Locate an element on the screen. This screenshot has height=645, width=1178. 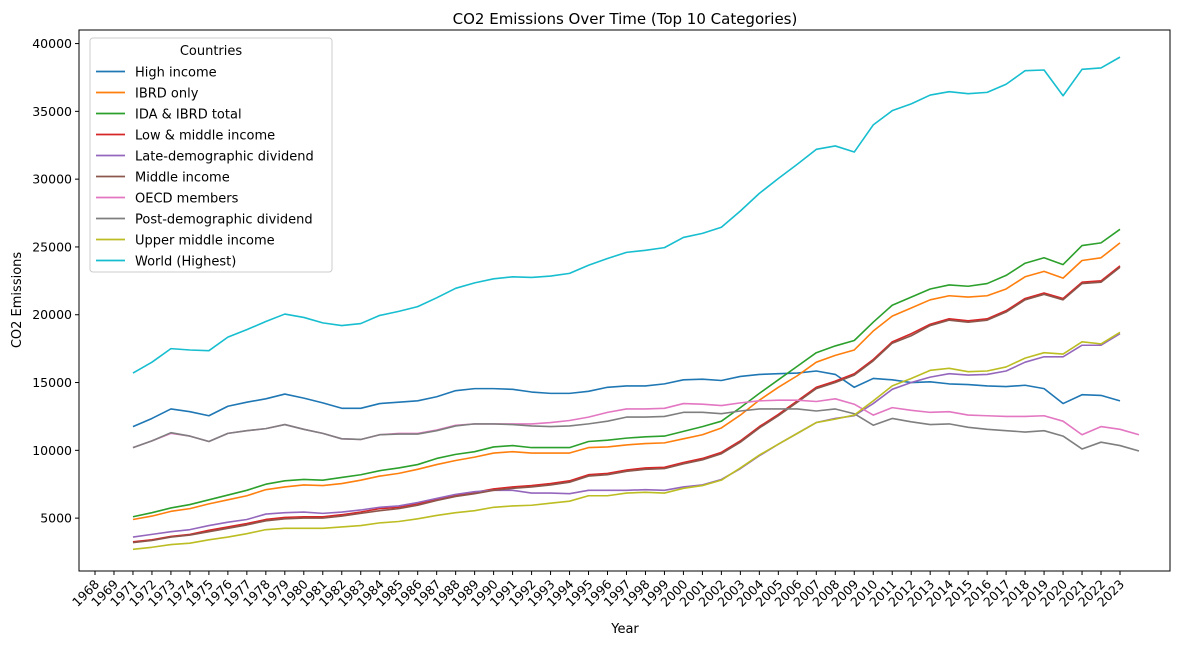
legend-label-post-demographic-dividend: Post-demographic dividend is located at coordinates (224, 220).